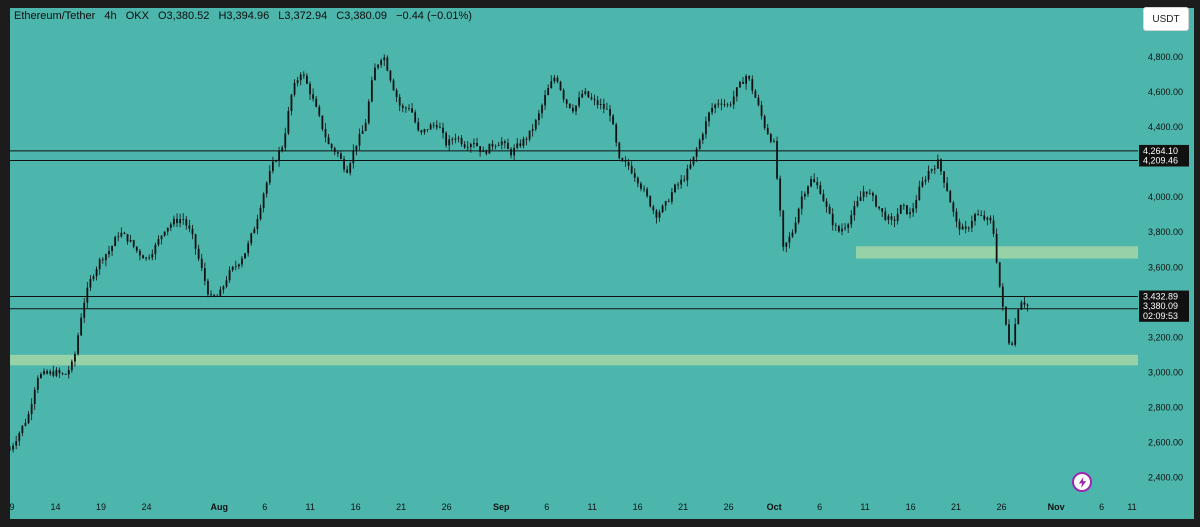 Image resolution: width=1200 pixels, height=527 pixels. What do you see at coordinates (1165, 57) in the screenshot?
I see `price-tick-label: 4,800.00` at bounding box center [1165, 57].